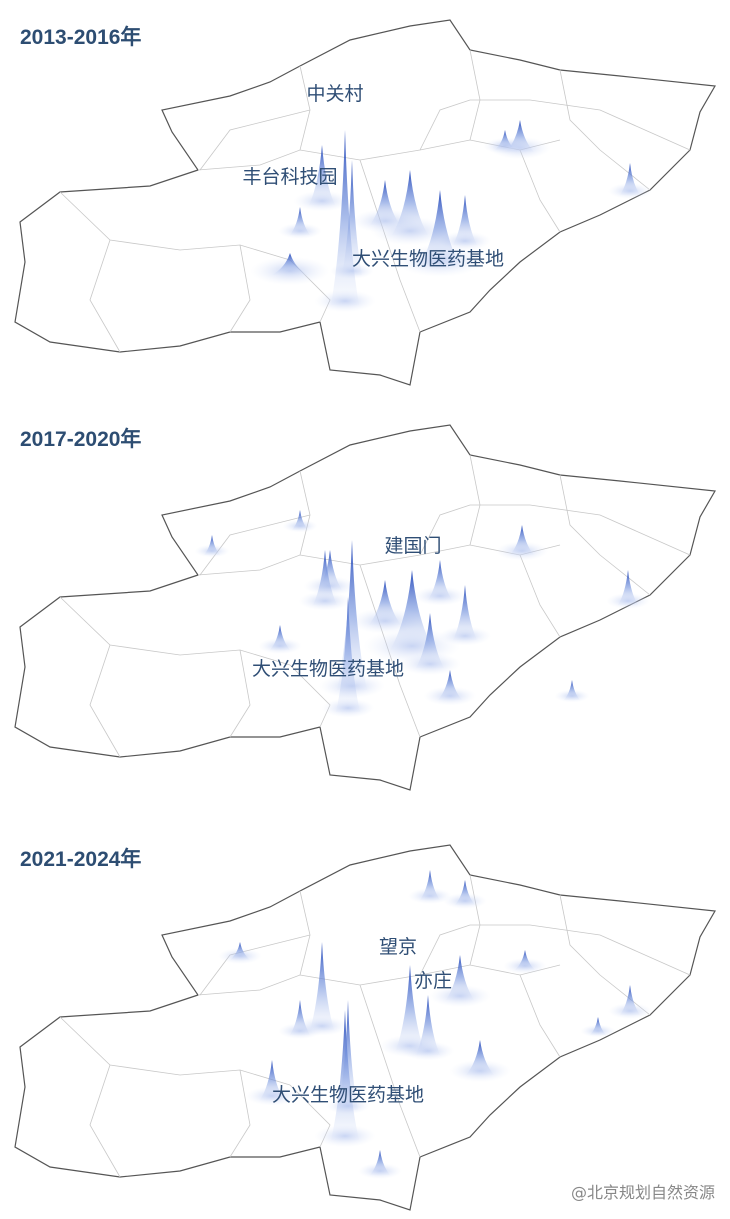  What do you see at coordinates (643, 1192) in the screenshot?
I see `watermark: @北京规划自然资源` at bounding box center [643, 1192].